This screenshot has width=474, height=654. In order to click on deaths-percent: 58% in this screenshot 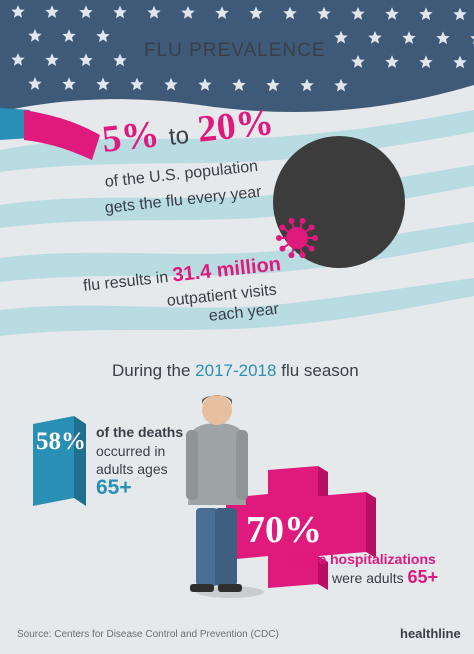, I will do `click(61, 441)`.